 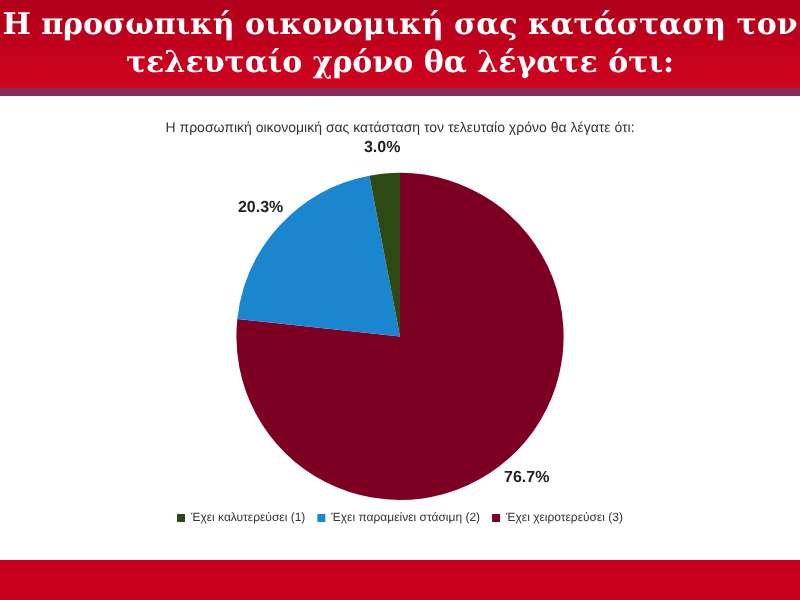 What do you see at coordinates (527, 476) in the screenshot?
I see `data-label: 76.7%` at bounding box center [527, 476].